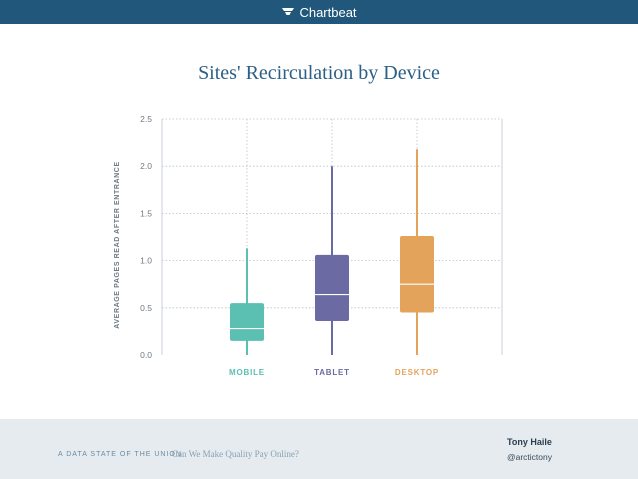 This screenshot has height=479, width=638. I want to click on brand: Chartbeat, so click(319, 12).